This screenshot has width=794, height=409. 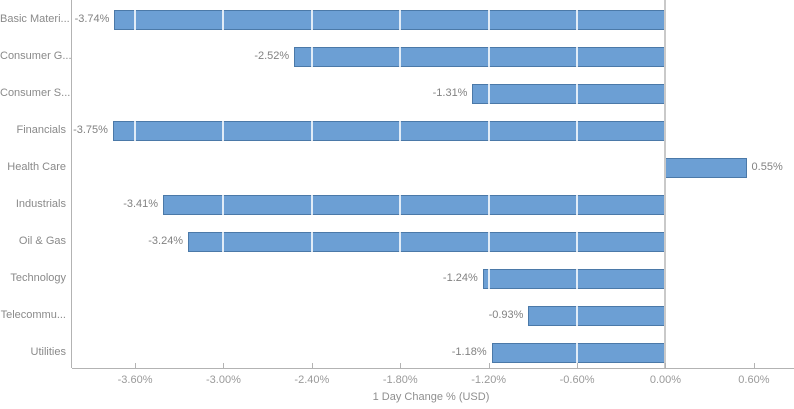 I want to click on x-tick-label: -3.60%, so click(x=135, y=380).